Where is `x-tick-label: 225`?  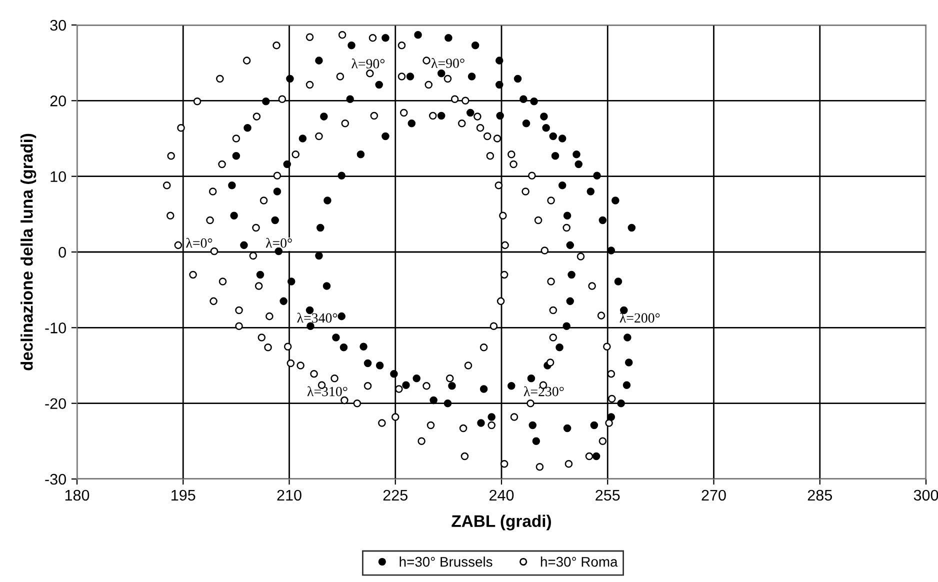
x-tick-label: 225 is located at coordinates (395, 495).